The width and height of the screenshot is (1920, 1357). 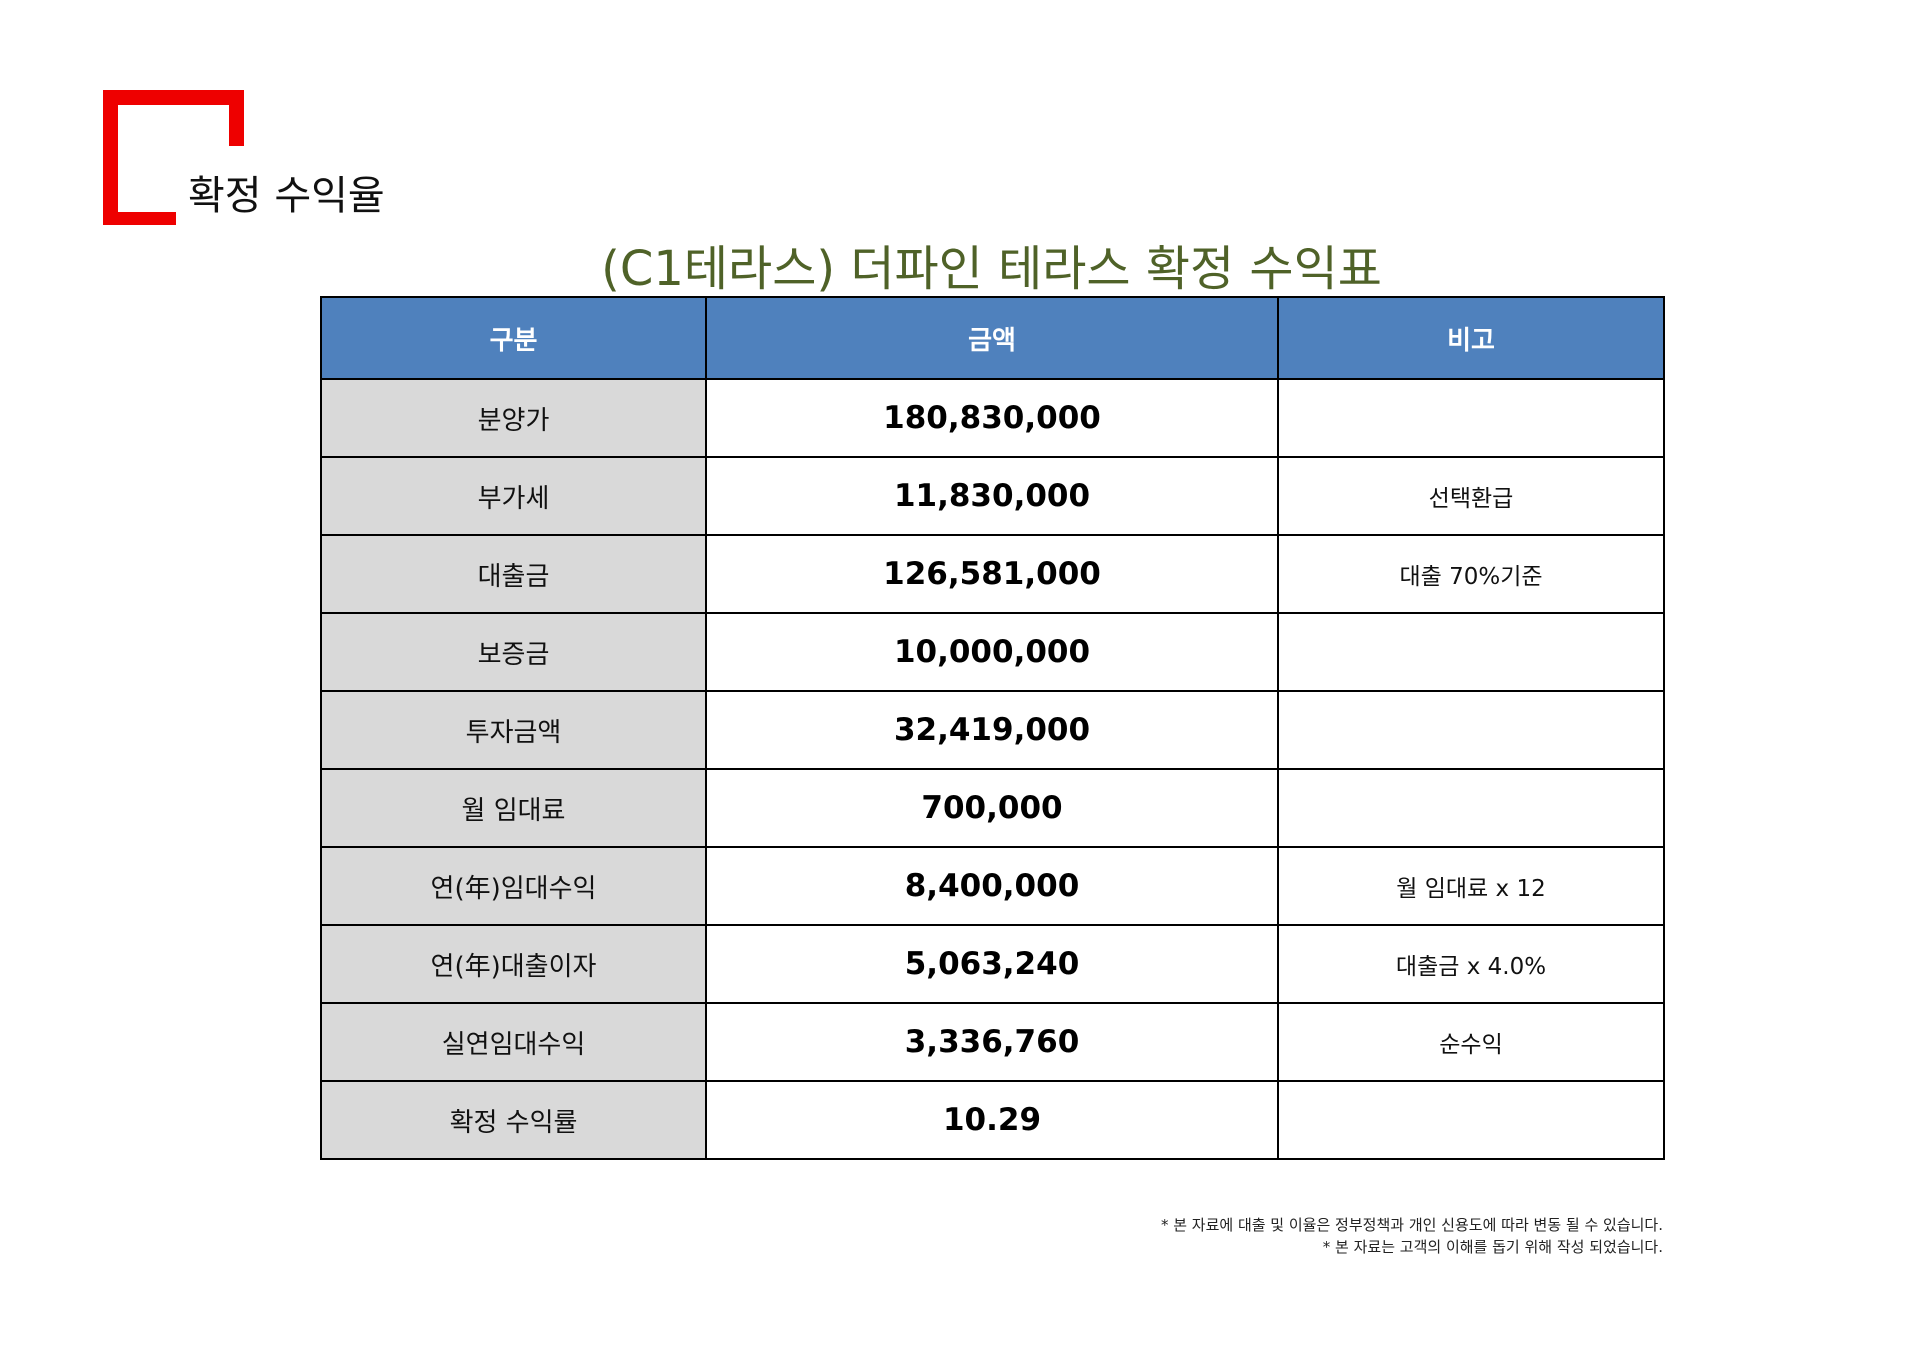 What do you see at coordinates (1471, 964) in the screenshot?
I see `row-note: 대출금 x 4.0%` at bounding box center [1471, 964].